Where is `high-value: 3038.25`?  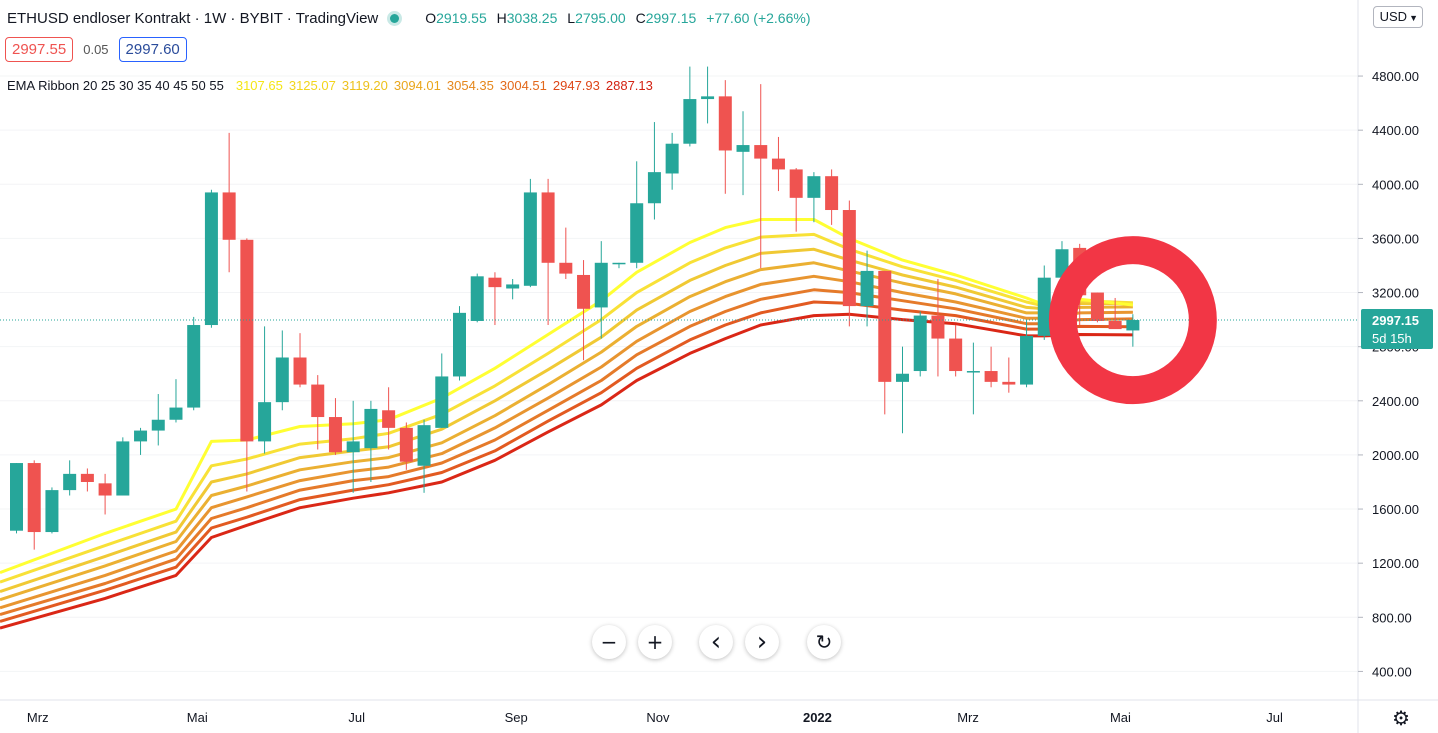 high-value: 3038.25 is located at coordinates (532, 18).